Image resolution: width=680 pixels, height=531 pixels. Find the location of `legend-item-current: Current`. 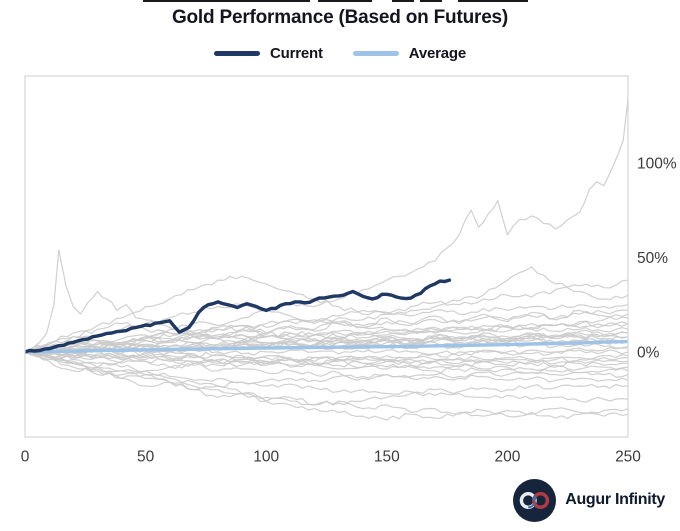

legend-item-current: Current is located at coordinates (268, 53).